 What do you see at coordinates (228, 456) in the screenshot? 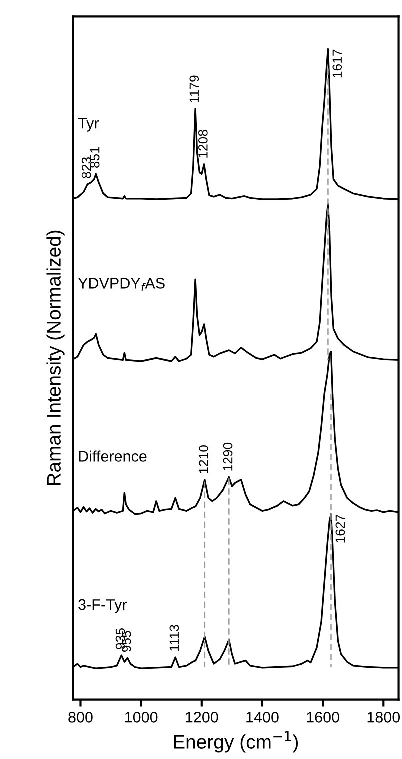
I see `annotation: 1290` at bounding box center [228, 456].